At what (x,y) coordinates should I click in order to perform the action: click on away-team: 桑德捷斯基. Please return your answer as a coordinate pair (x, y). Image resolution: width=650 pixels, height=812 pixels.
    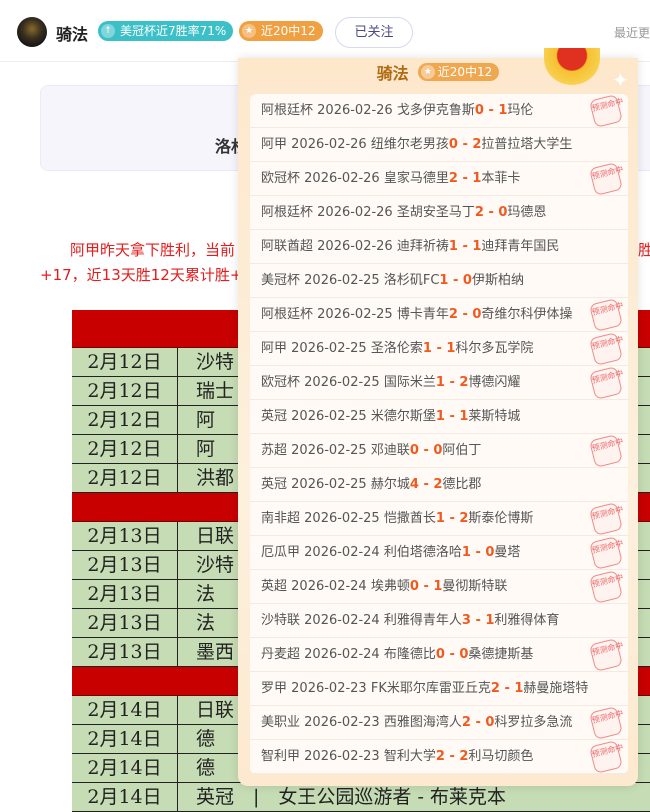
    Looking at the image, I should click on (501, 654).